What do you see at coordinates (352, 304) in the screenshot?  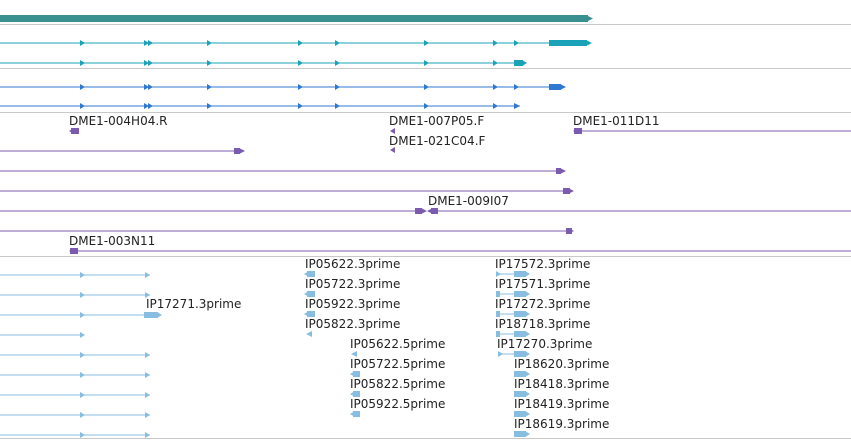 I see `mrna-label: IP05922.3prime` at bounding box center [352, 304].